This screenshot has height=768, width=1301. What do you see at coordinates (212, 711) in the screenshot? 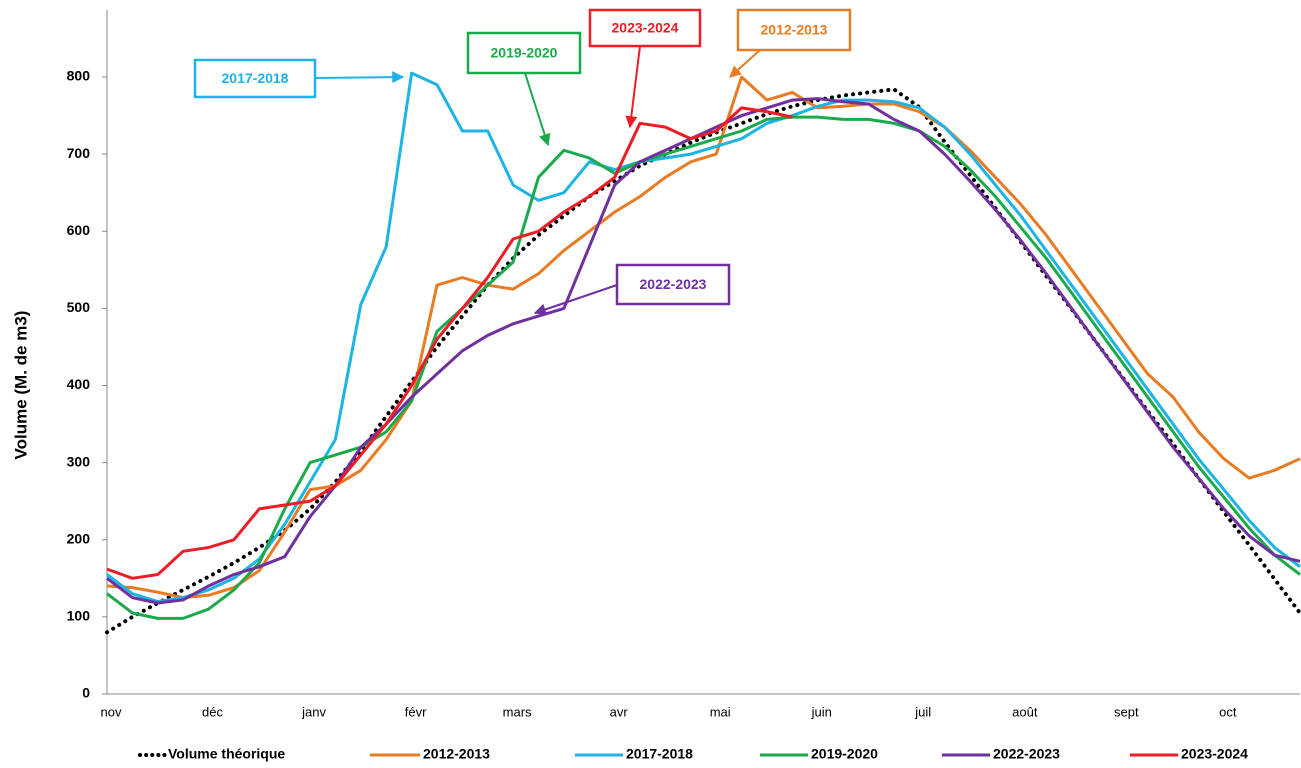
I see `x-tick-label: déc` at bounding box center [212, 711].